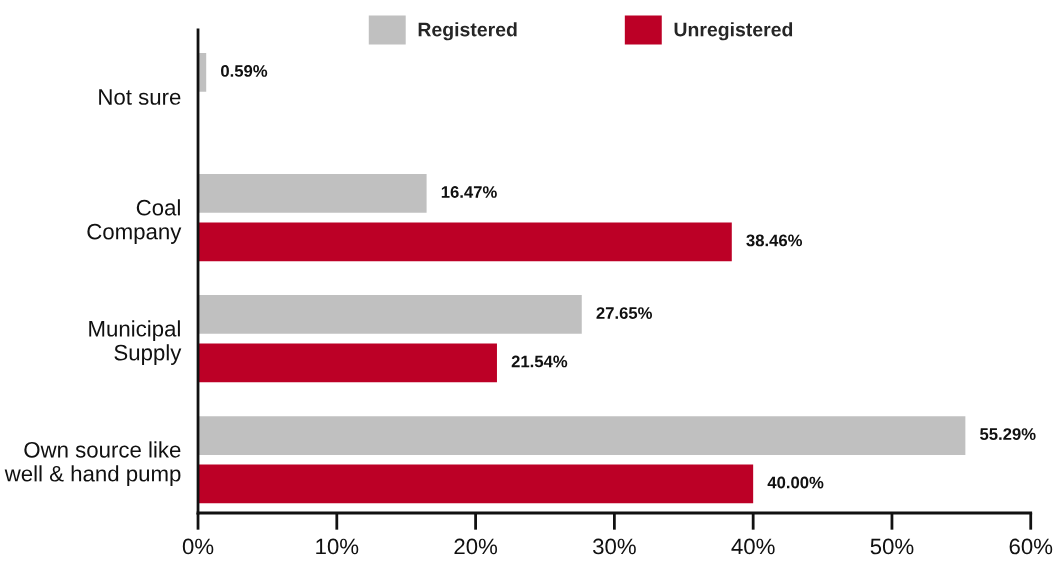 The image size is (1055, 562). I want to click on legend-label: Registered, so click(467, 31).